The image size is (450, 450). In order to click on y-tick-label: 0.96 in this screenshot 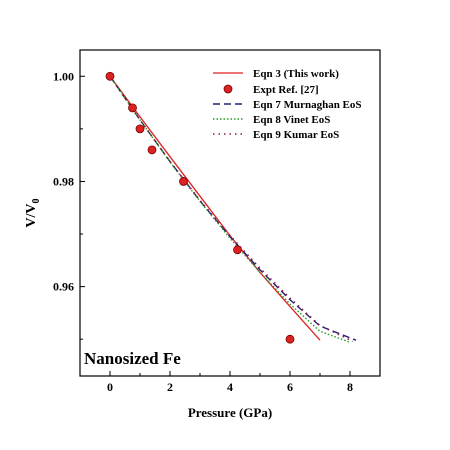, I will do `click(63, 287)`.